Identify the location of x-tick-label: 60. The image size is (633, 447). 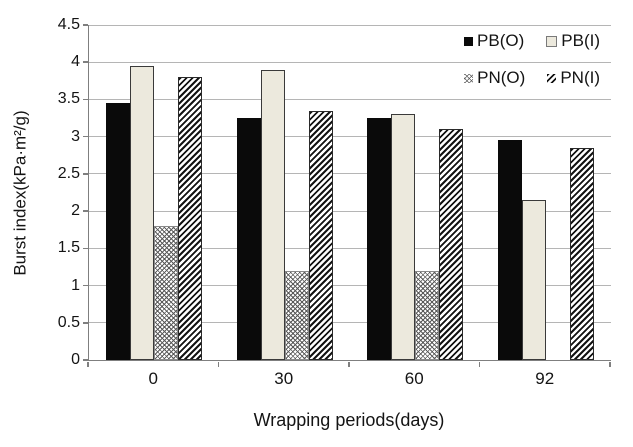
(414, 378).